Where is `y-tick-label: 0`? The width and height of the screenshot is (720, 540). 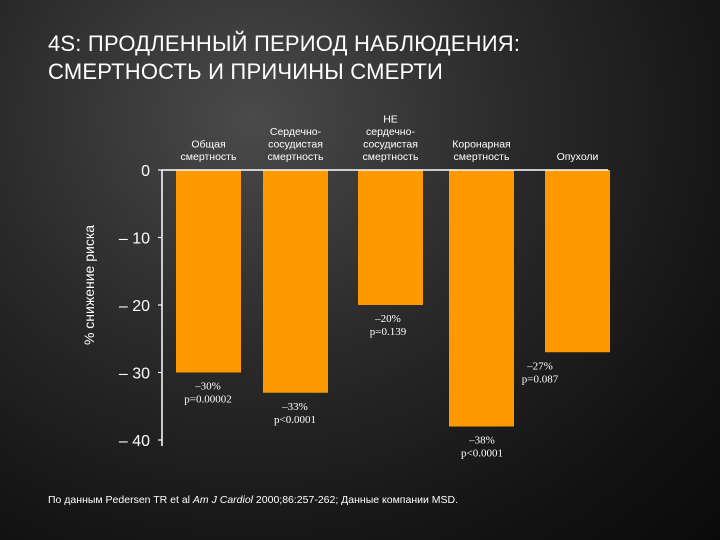 y-tick-label: 0 is located at coordinates (145, 171).